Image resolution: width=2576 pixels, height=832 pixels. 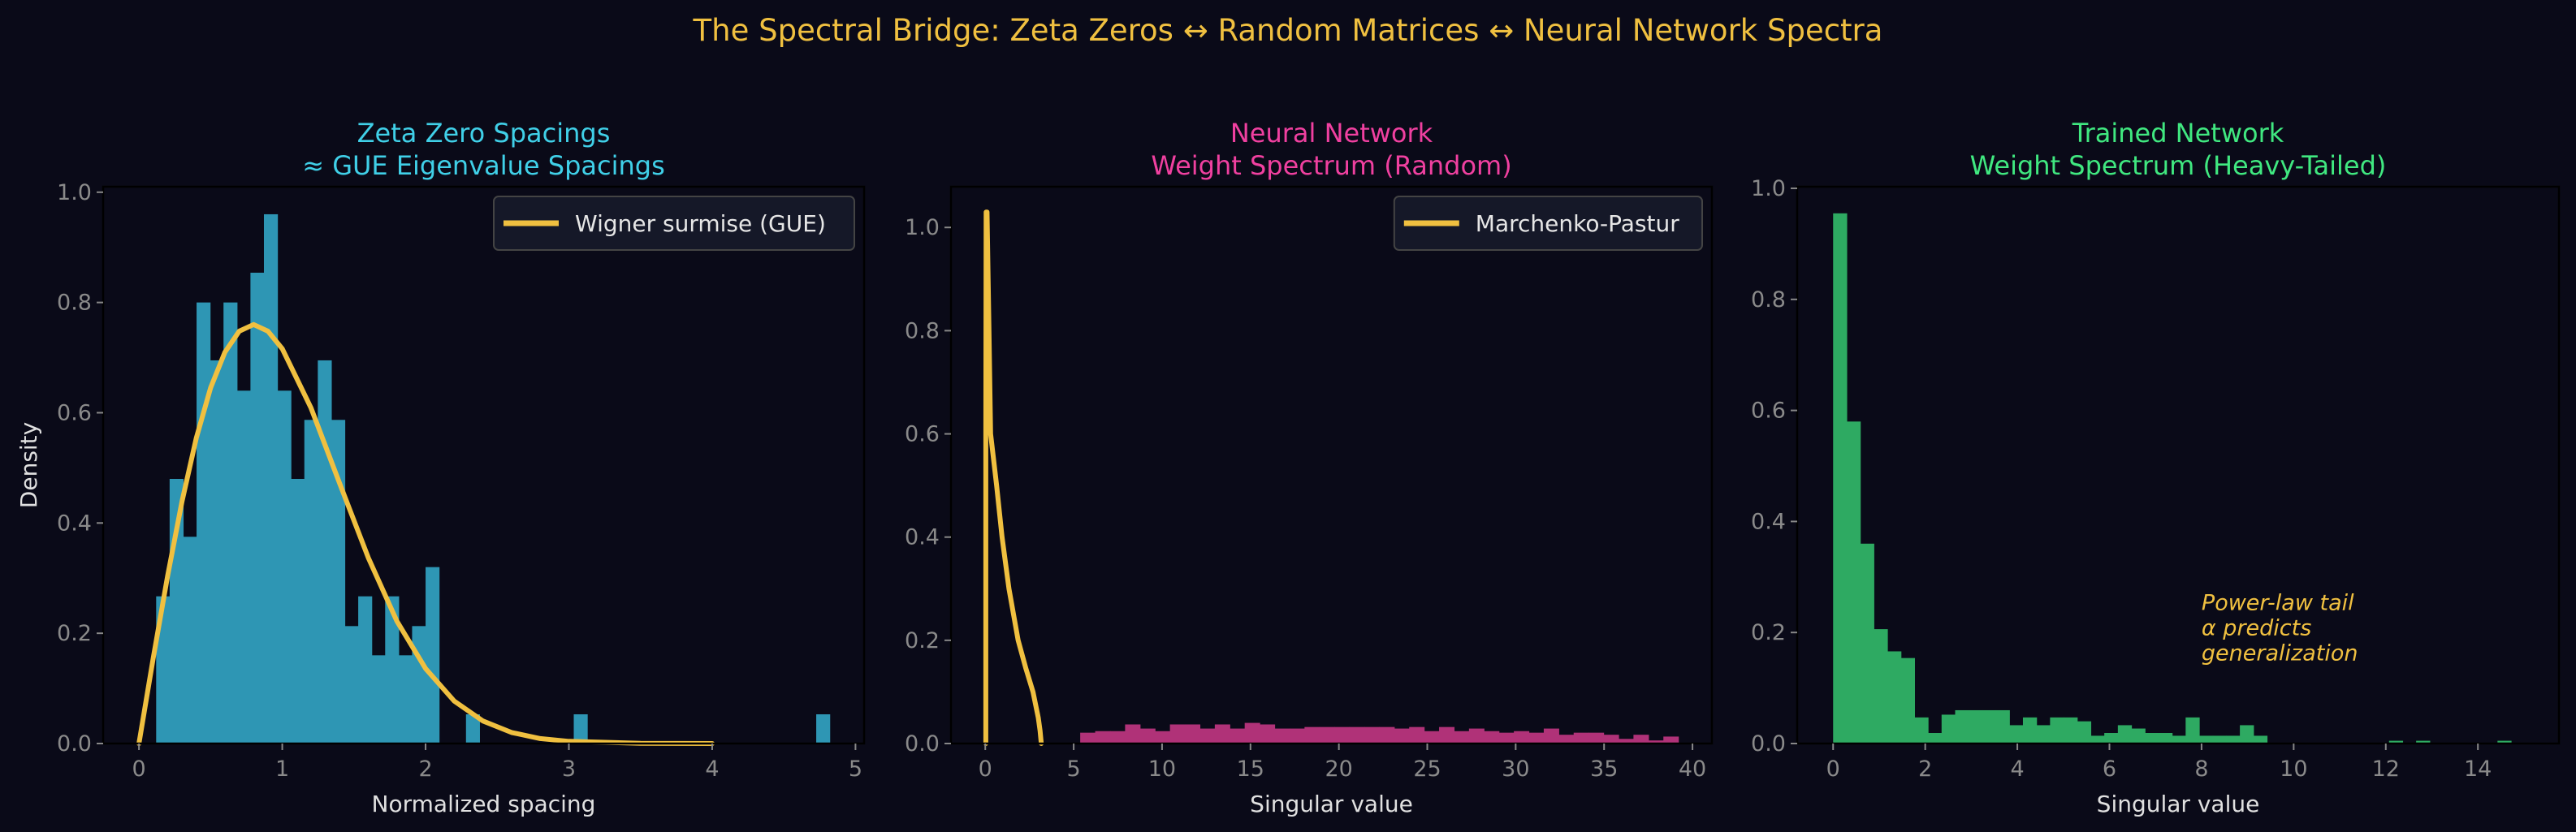 What do you see at coordinates (1427, 769) in the screenshot?
I see `x-tick-label: 25` at bounding box center [1427, 769].